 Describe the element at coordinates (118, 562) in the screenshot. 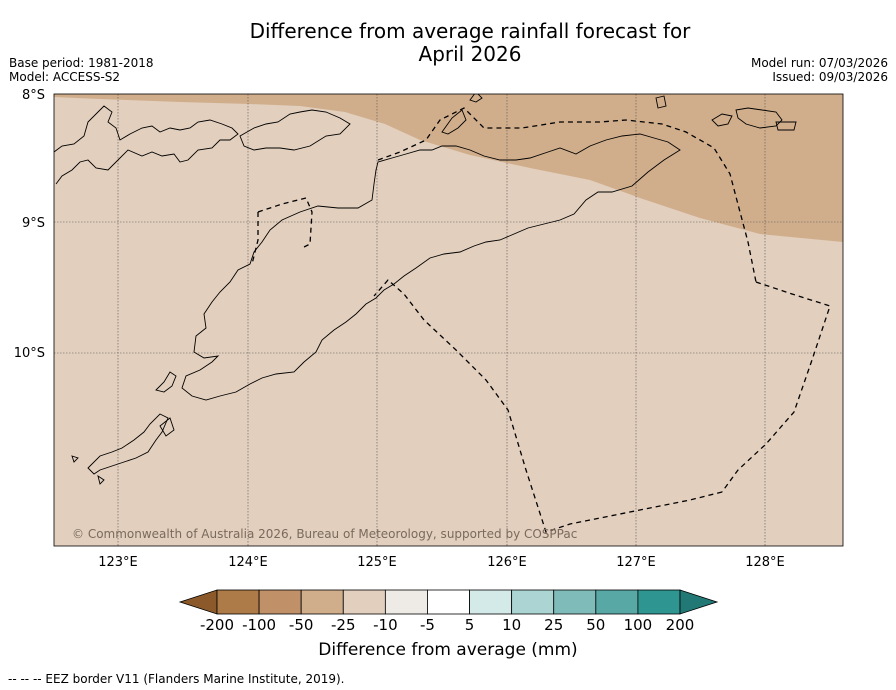

I see `lon-label: 123°E` at that location.